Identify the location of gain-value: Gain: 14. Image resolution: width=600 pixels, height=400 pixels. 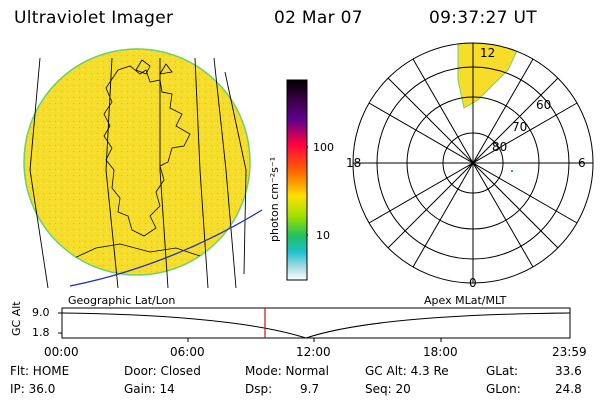
(149, 389).